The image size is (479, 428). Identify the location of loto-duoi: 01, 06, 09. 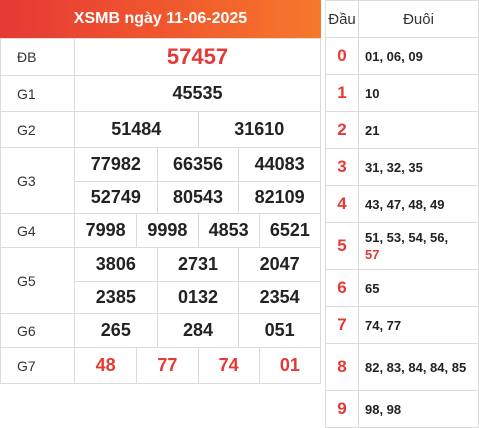
(418, 56).